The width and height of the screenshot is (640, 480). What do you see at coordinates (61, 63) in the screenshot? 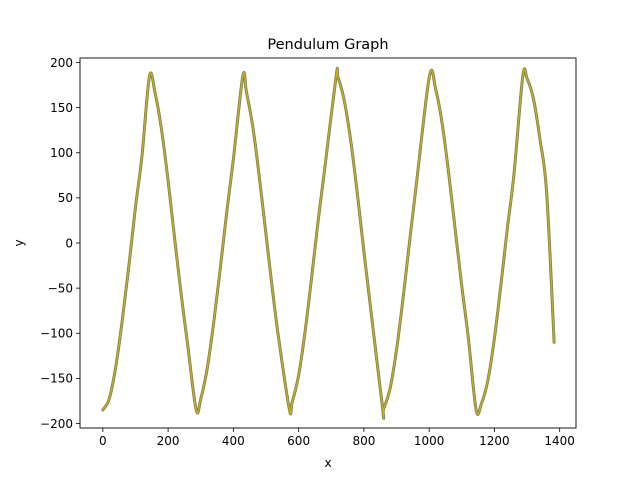
I see `y-tick-label: 200` at bounding box center [61, 63].